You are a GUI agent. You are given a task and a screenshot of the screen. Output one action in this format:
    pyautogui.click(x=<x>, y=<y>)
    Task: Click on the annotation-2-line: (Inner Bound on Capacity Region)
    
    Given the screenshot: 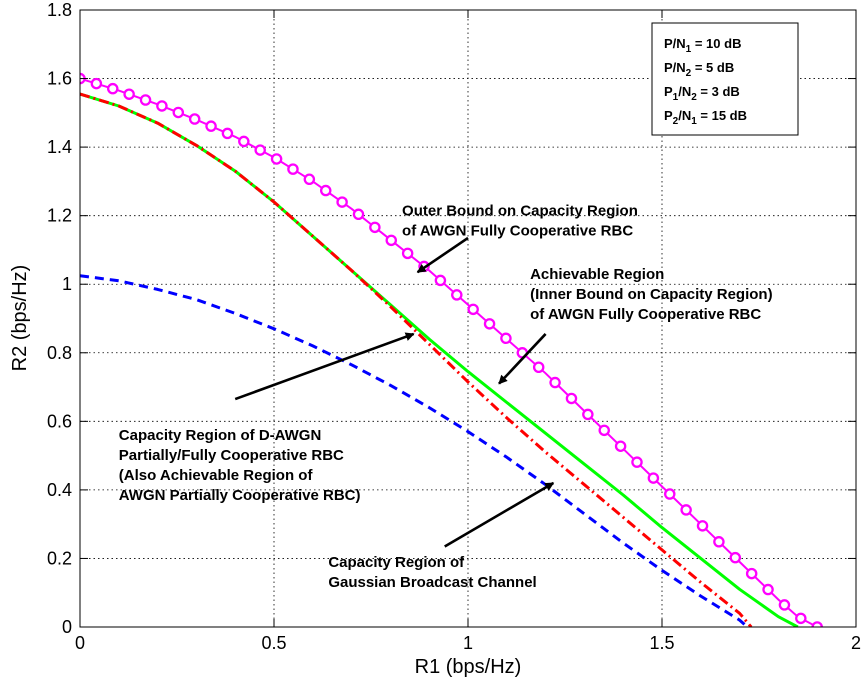 What is the action you would take?
    pyautogui.click(x=651, y=294)
    